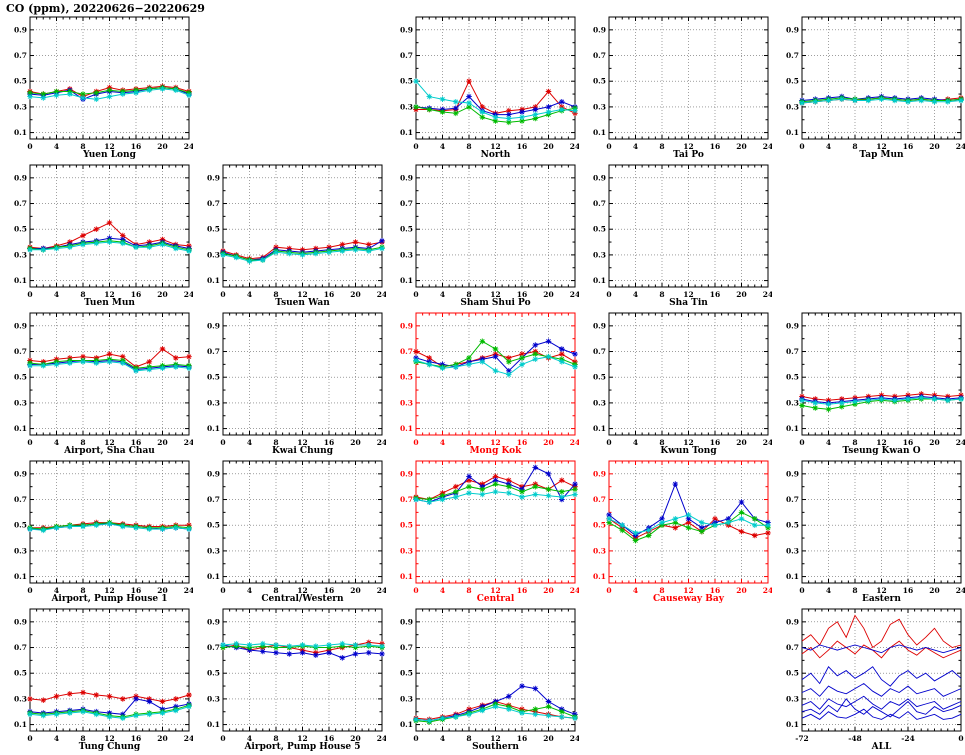 This screenshot has width=965, height=755. I want to click on chart-panel-causeway-bay: 0.1 0.3 0.5 0.7 0.9 0 4 8 12 16 20 24 Causeway Bay, so click(675, 530).